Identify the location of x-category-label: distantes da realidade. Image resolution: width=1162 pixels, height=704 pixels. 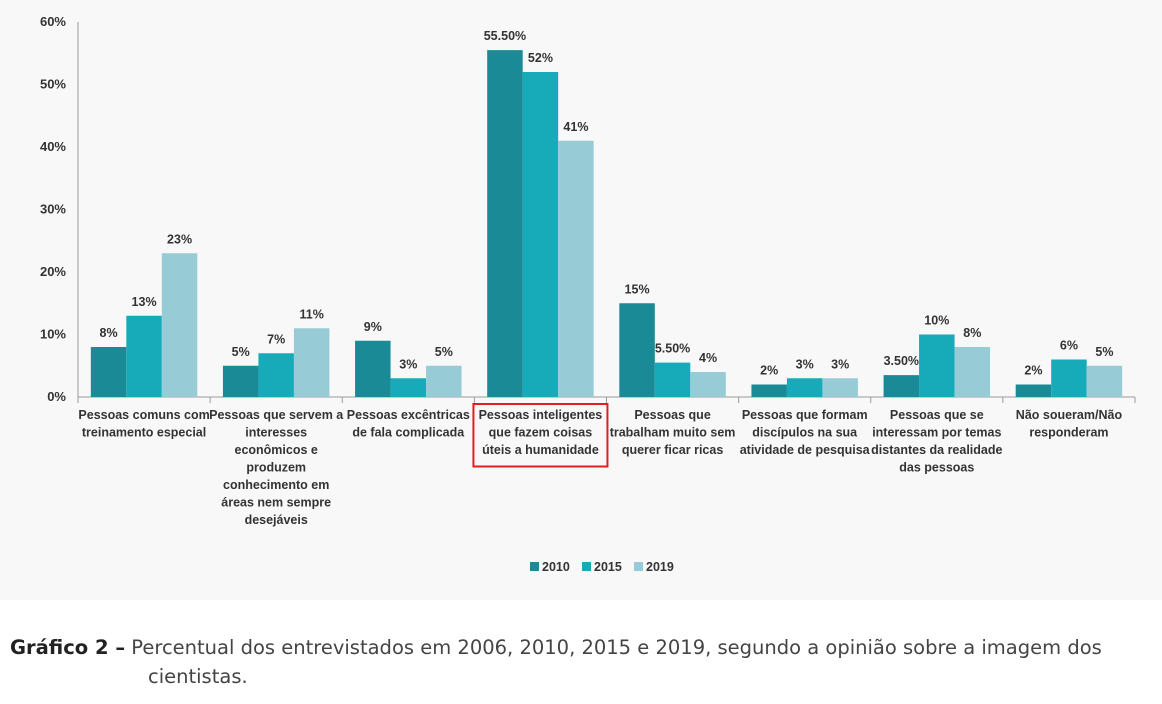
(936, 450).